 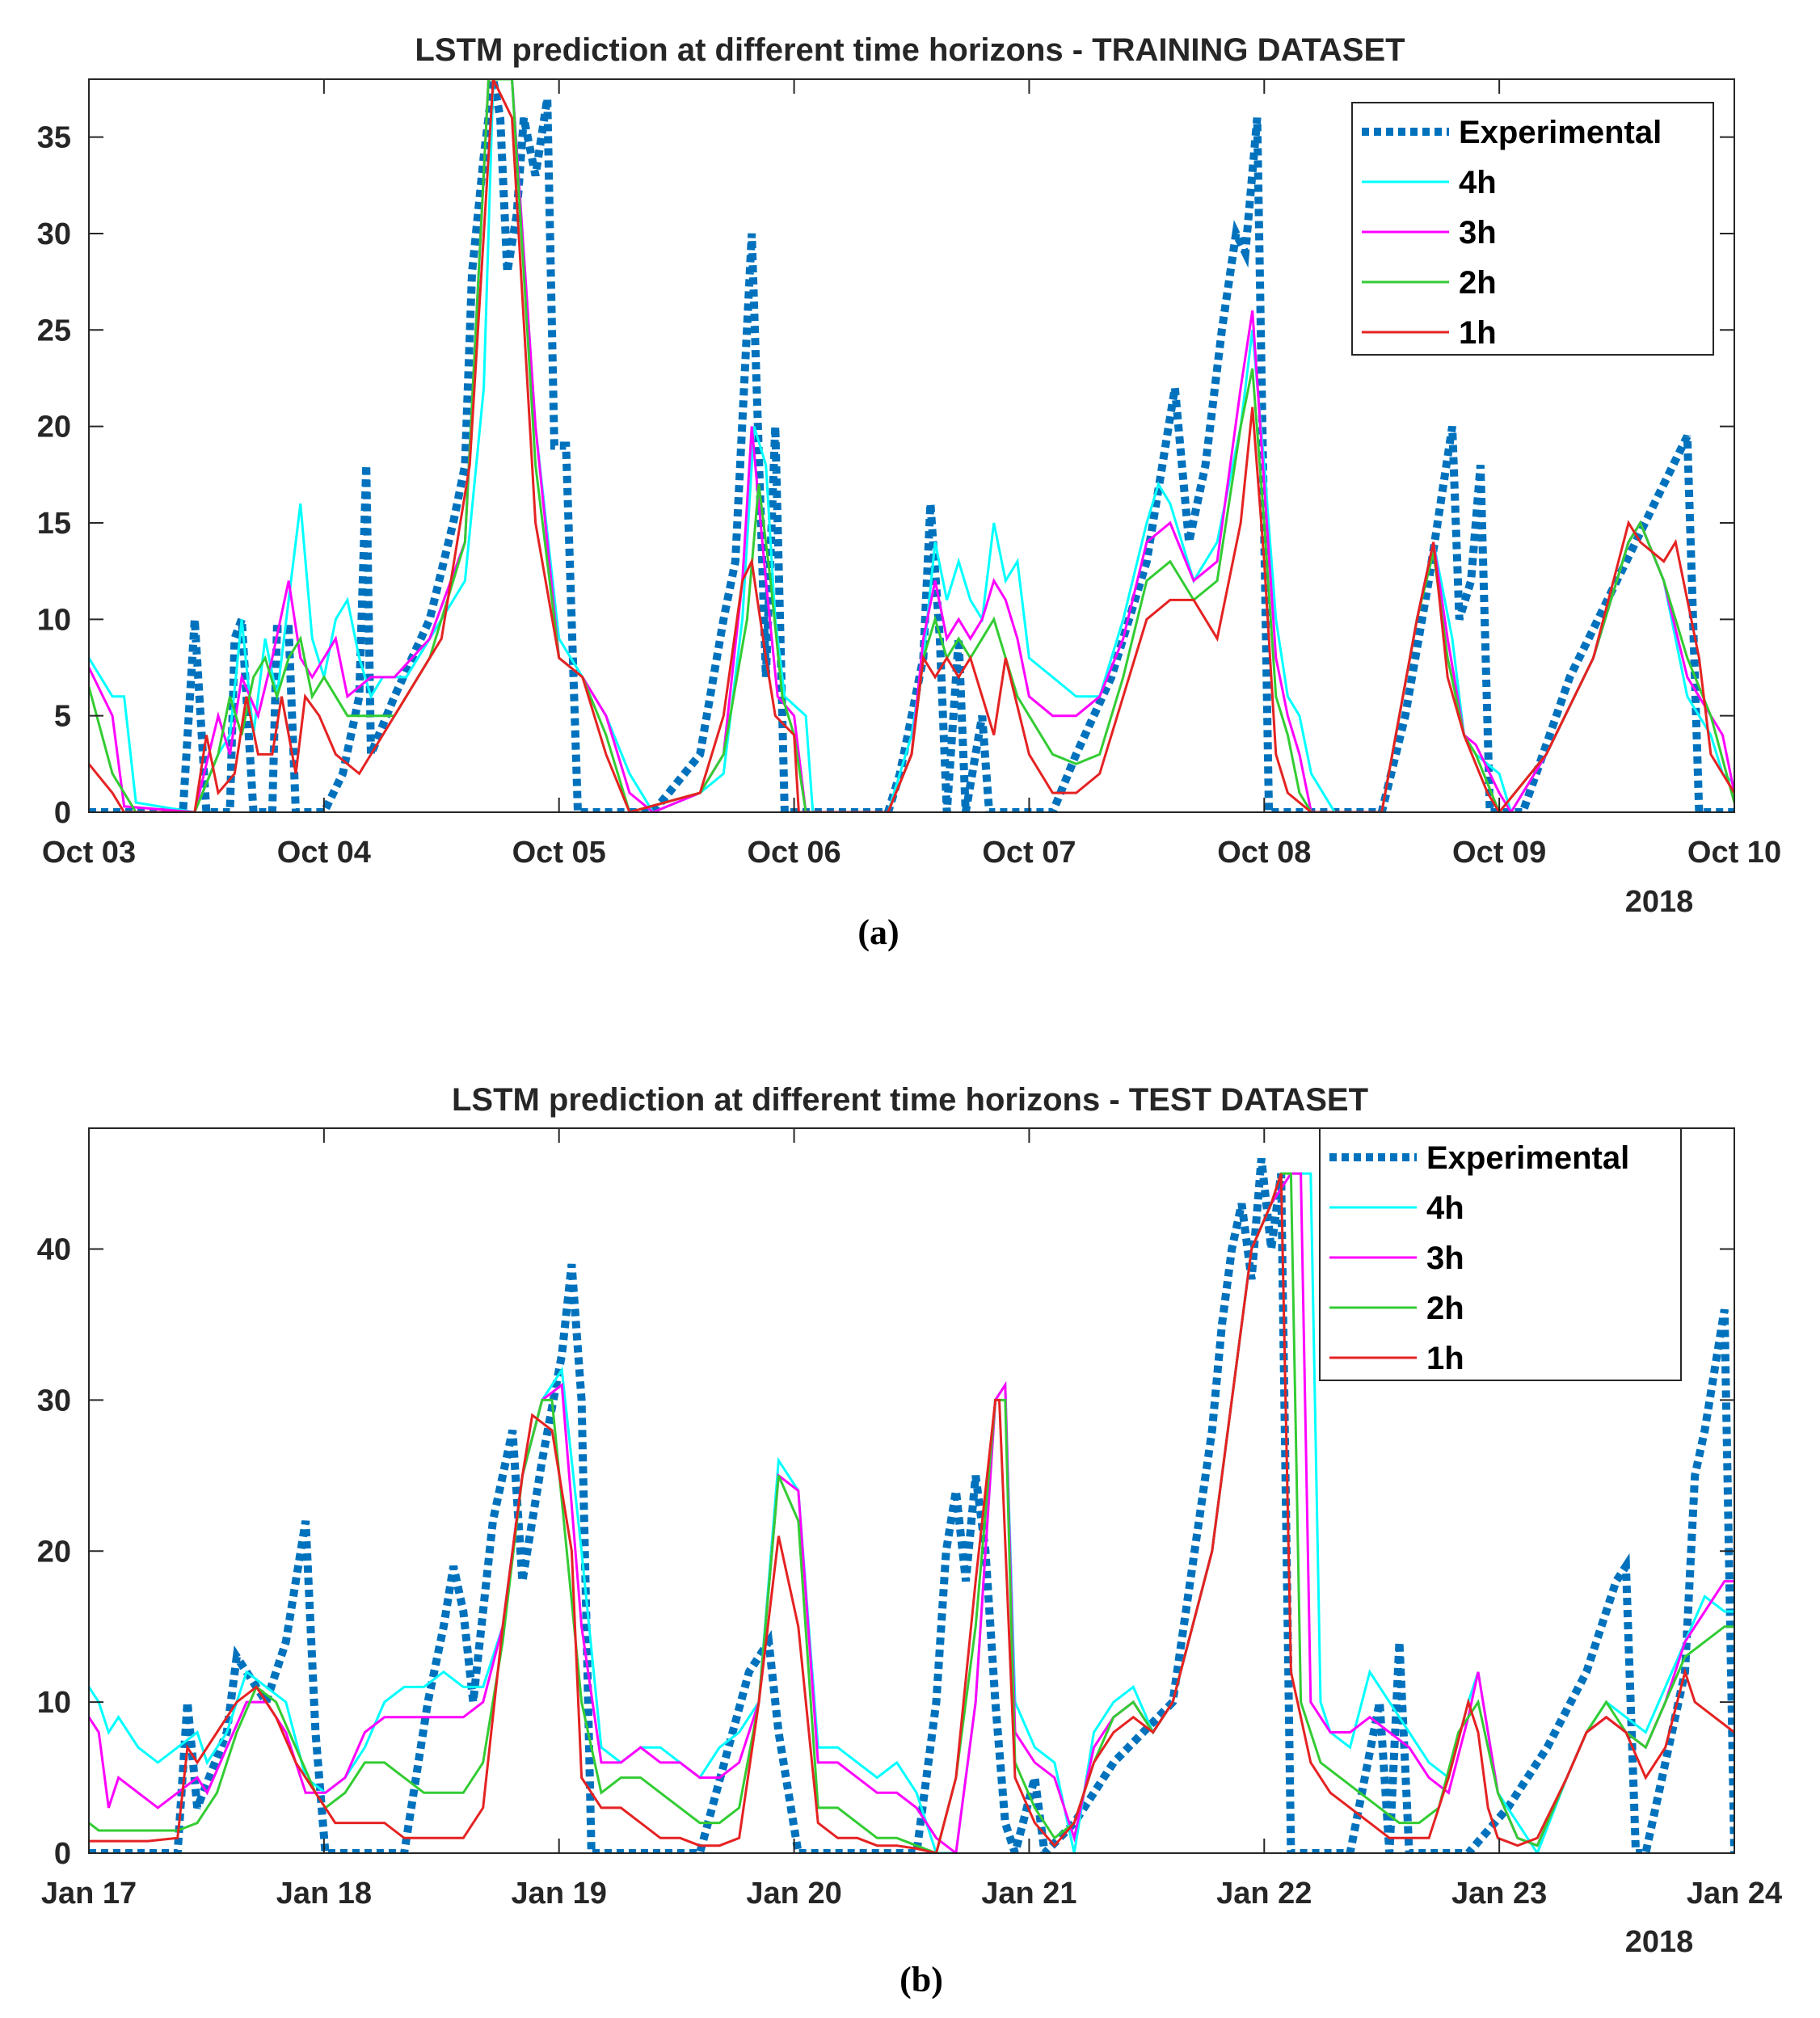 I want to click on x-tick-label: Jan 17, so click(x=89, y=1894).